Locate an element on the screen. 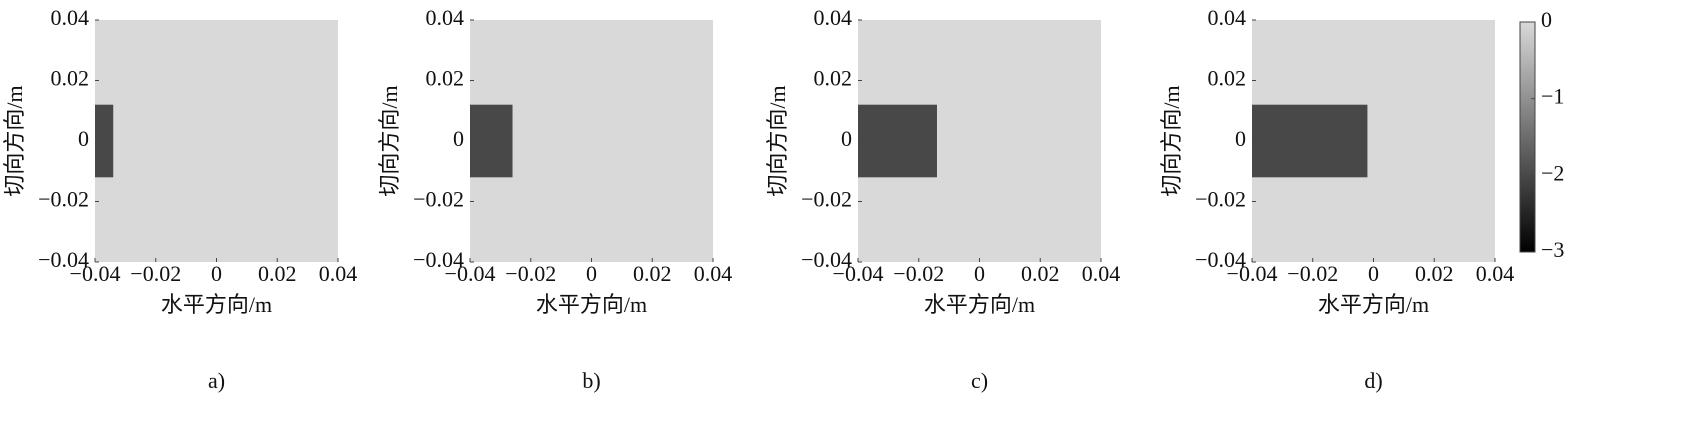 This screenshot has width=1699, height=433. panel-caption: c) is located at coordinates (979, 380).